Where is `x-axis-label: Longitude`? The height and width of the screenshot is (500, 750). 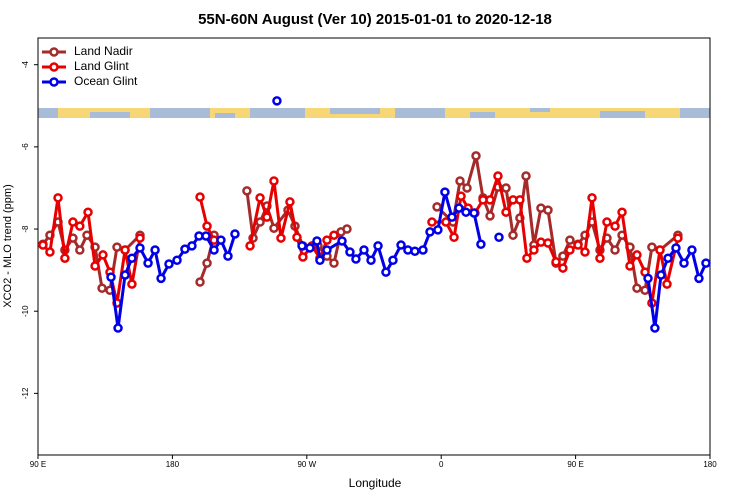
x-axis-label: Longitude is located at coordinates (375, 483).